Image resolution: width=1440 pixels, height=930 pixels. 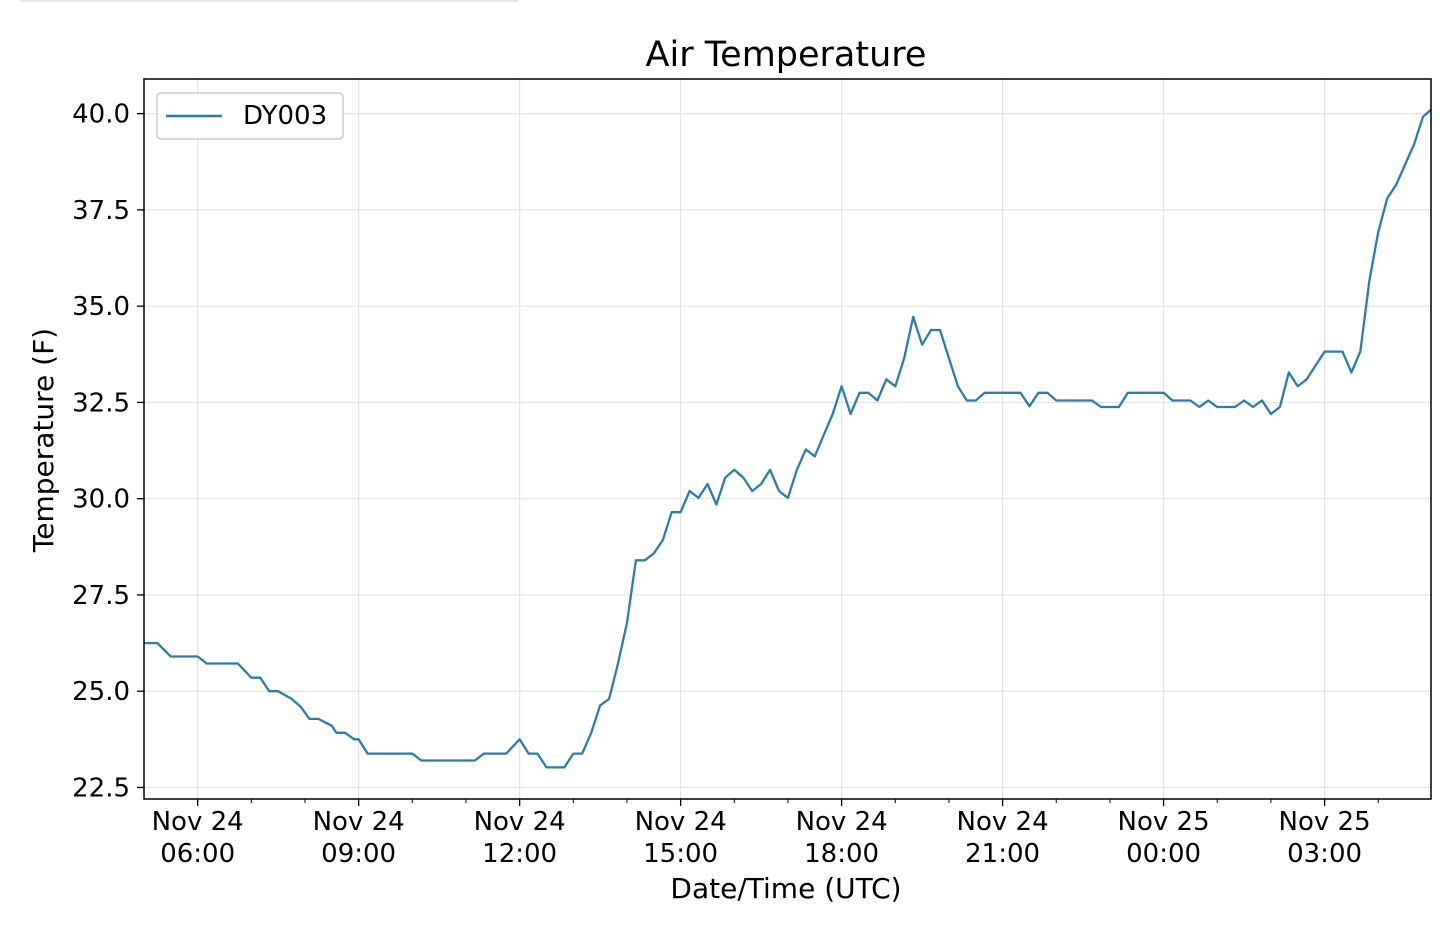 I want to click on y-tick-label: 25.0, so click(x=101, y=692).